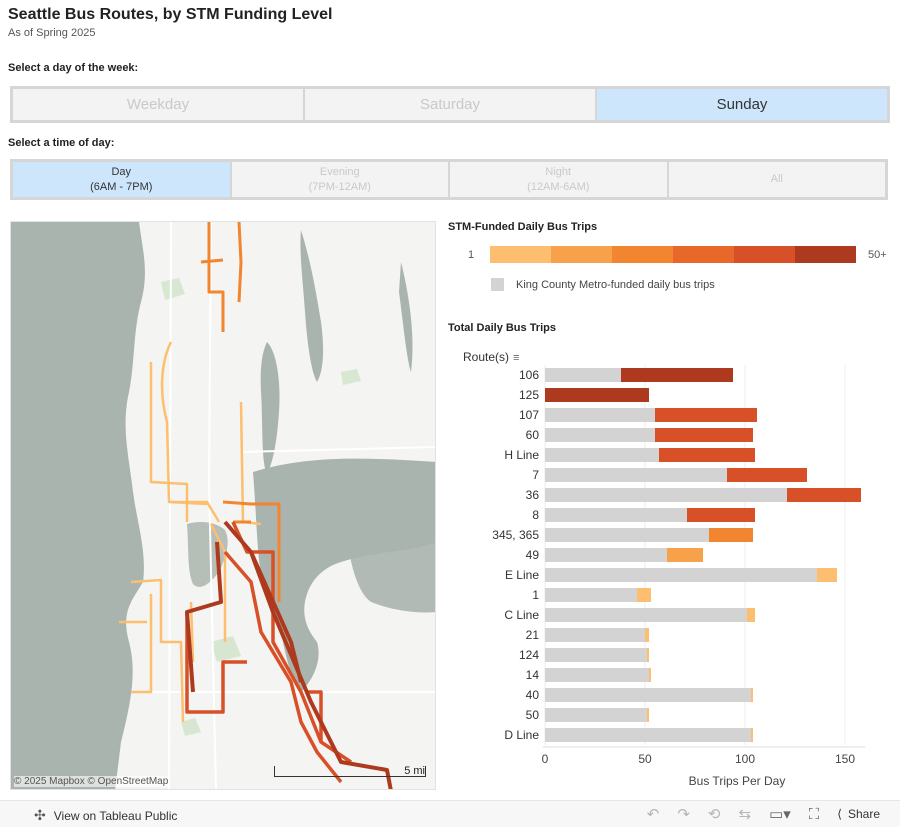  I want to click on category-label: 49, so click(533, 555).